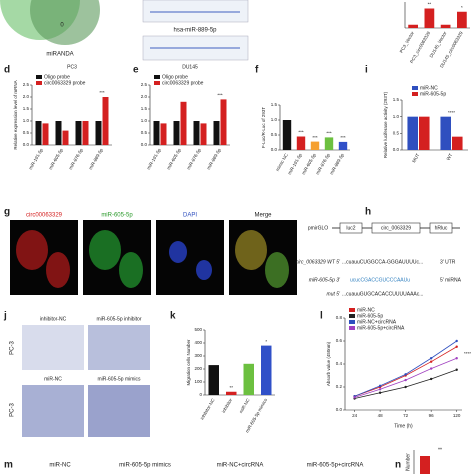  I want to click on panel-letter: n, so click(398, 465).